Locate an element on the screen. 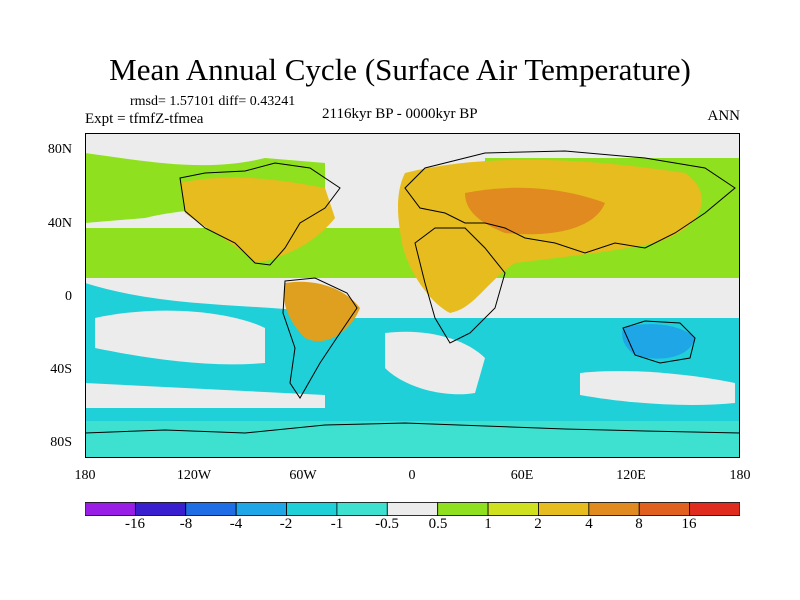 This screenshot has width=800, height=600. coastline-eurasia is located at coordinates (570, 202).